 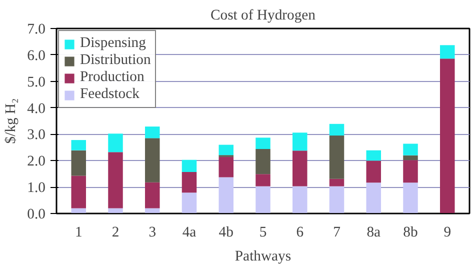 What do you see at coordinates (113, 43) in the screenshot?
I see `legend-label: Dispensing` at bounding box center [113, 43].